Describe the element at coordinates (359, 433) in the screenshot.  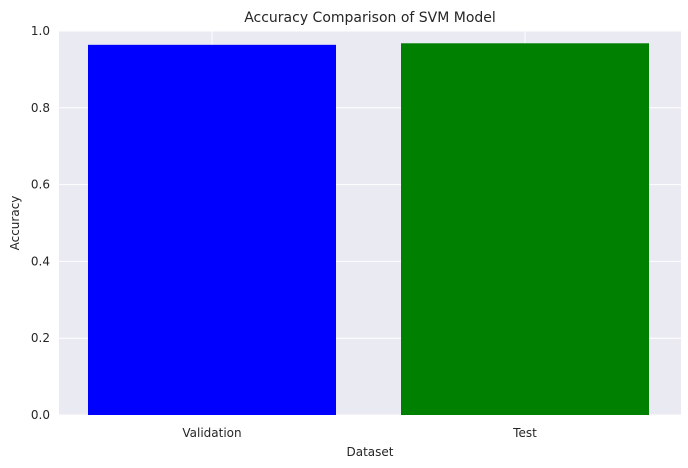
I see `x-axis-ticks: Validation Test` at that location.